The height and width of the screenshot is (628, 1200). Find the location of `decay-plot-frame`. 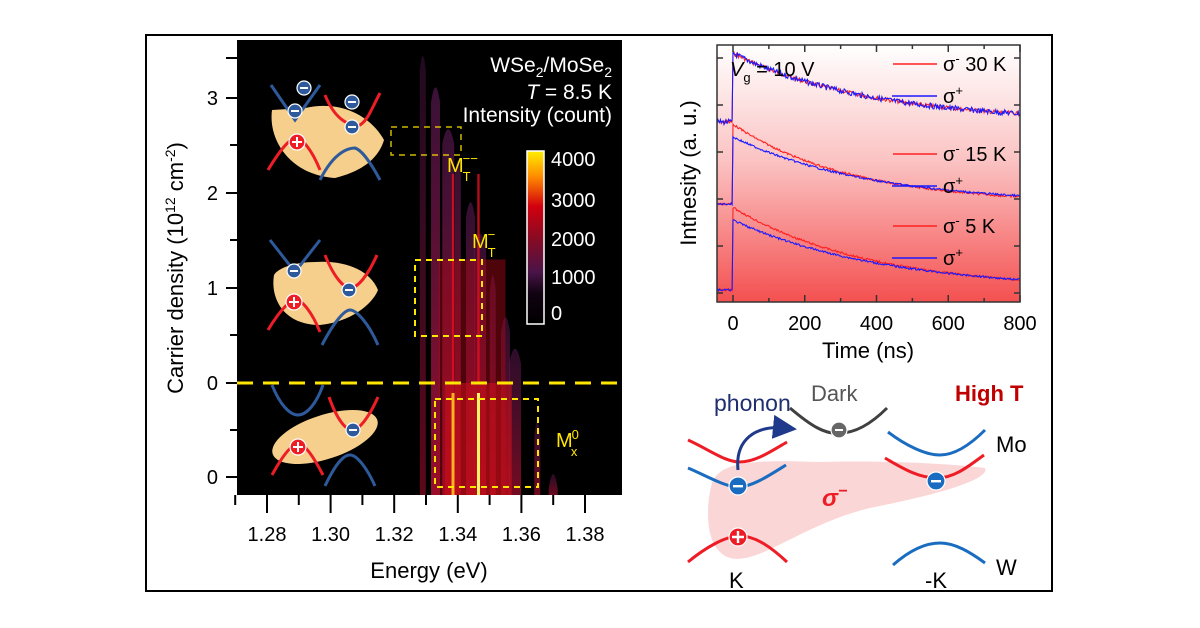

decay-plot-frame is located at coordinates (868, 173).